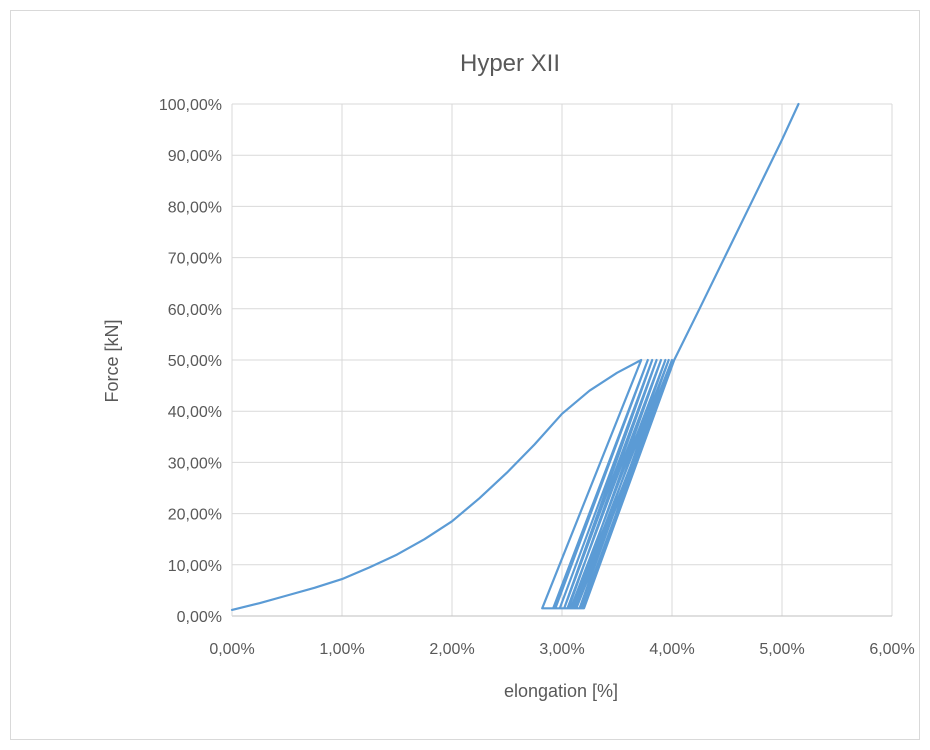  I want to click on y-tick-label: 10,00%, so click(195, 566).